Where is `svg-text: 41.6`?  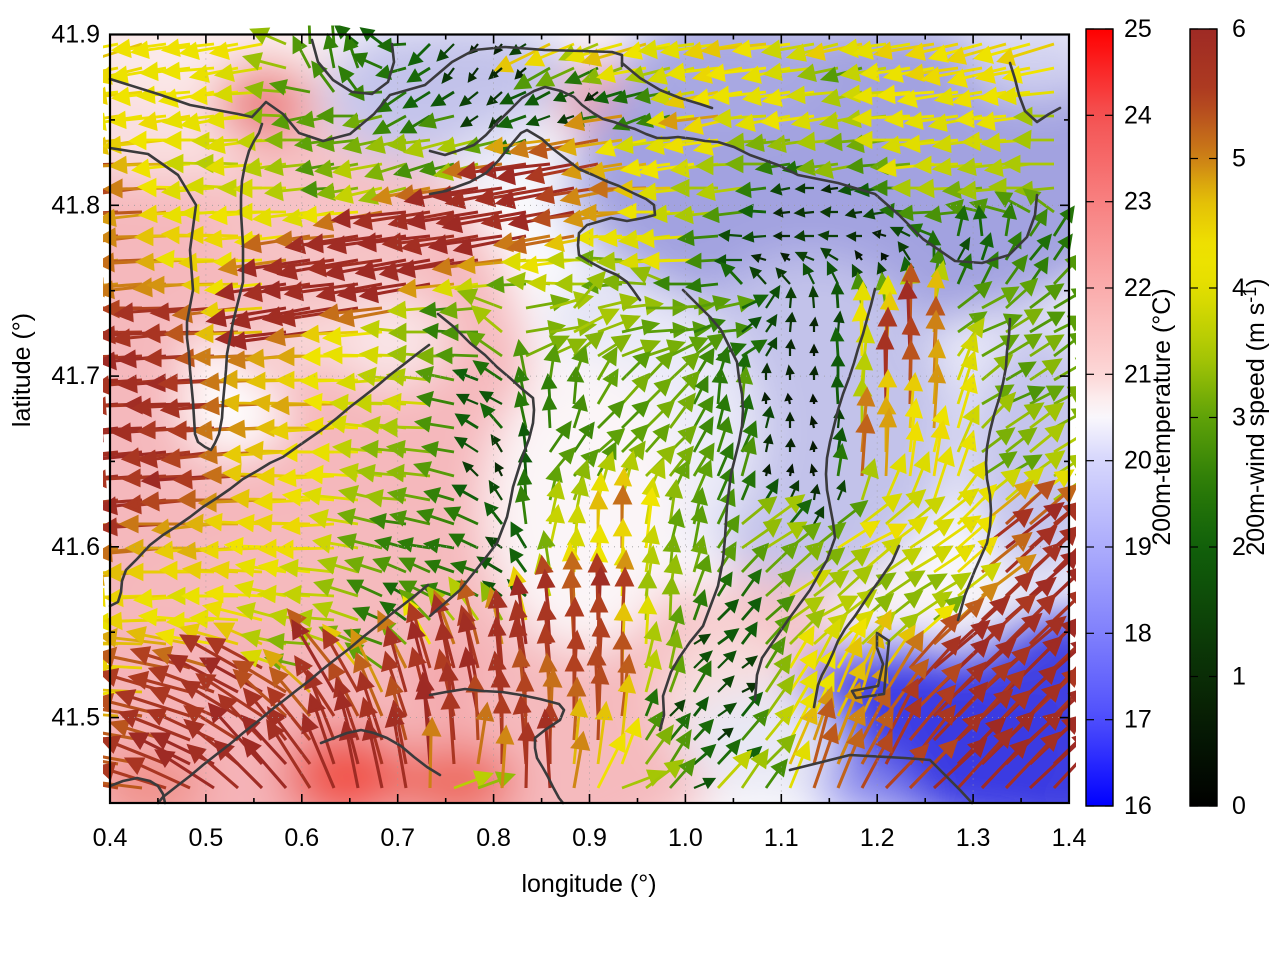
svg-text: 41.6 is located at coordinates (75, 547).